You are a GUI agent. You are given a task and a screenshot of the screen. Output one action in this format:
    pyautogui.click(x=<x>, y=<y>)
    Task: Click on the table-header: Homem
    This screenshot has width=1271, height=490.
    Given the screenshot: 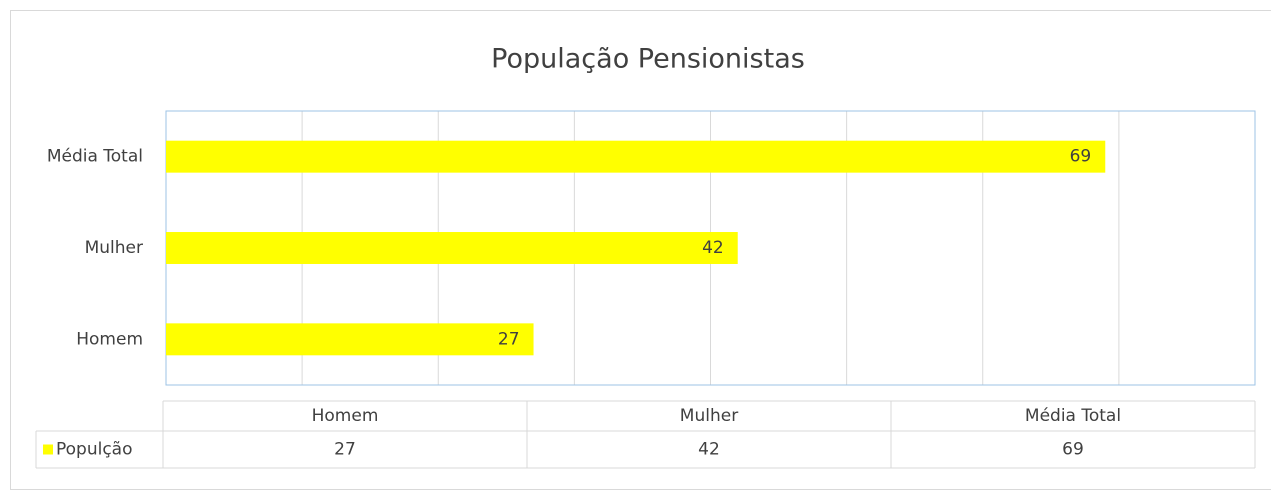 What is the action you would take?
    pyautogui.click(x=345, y=416)
    